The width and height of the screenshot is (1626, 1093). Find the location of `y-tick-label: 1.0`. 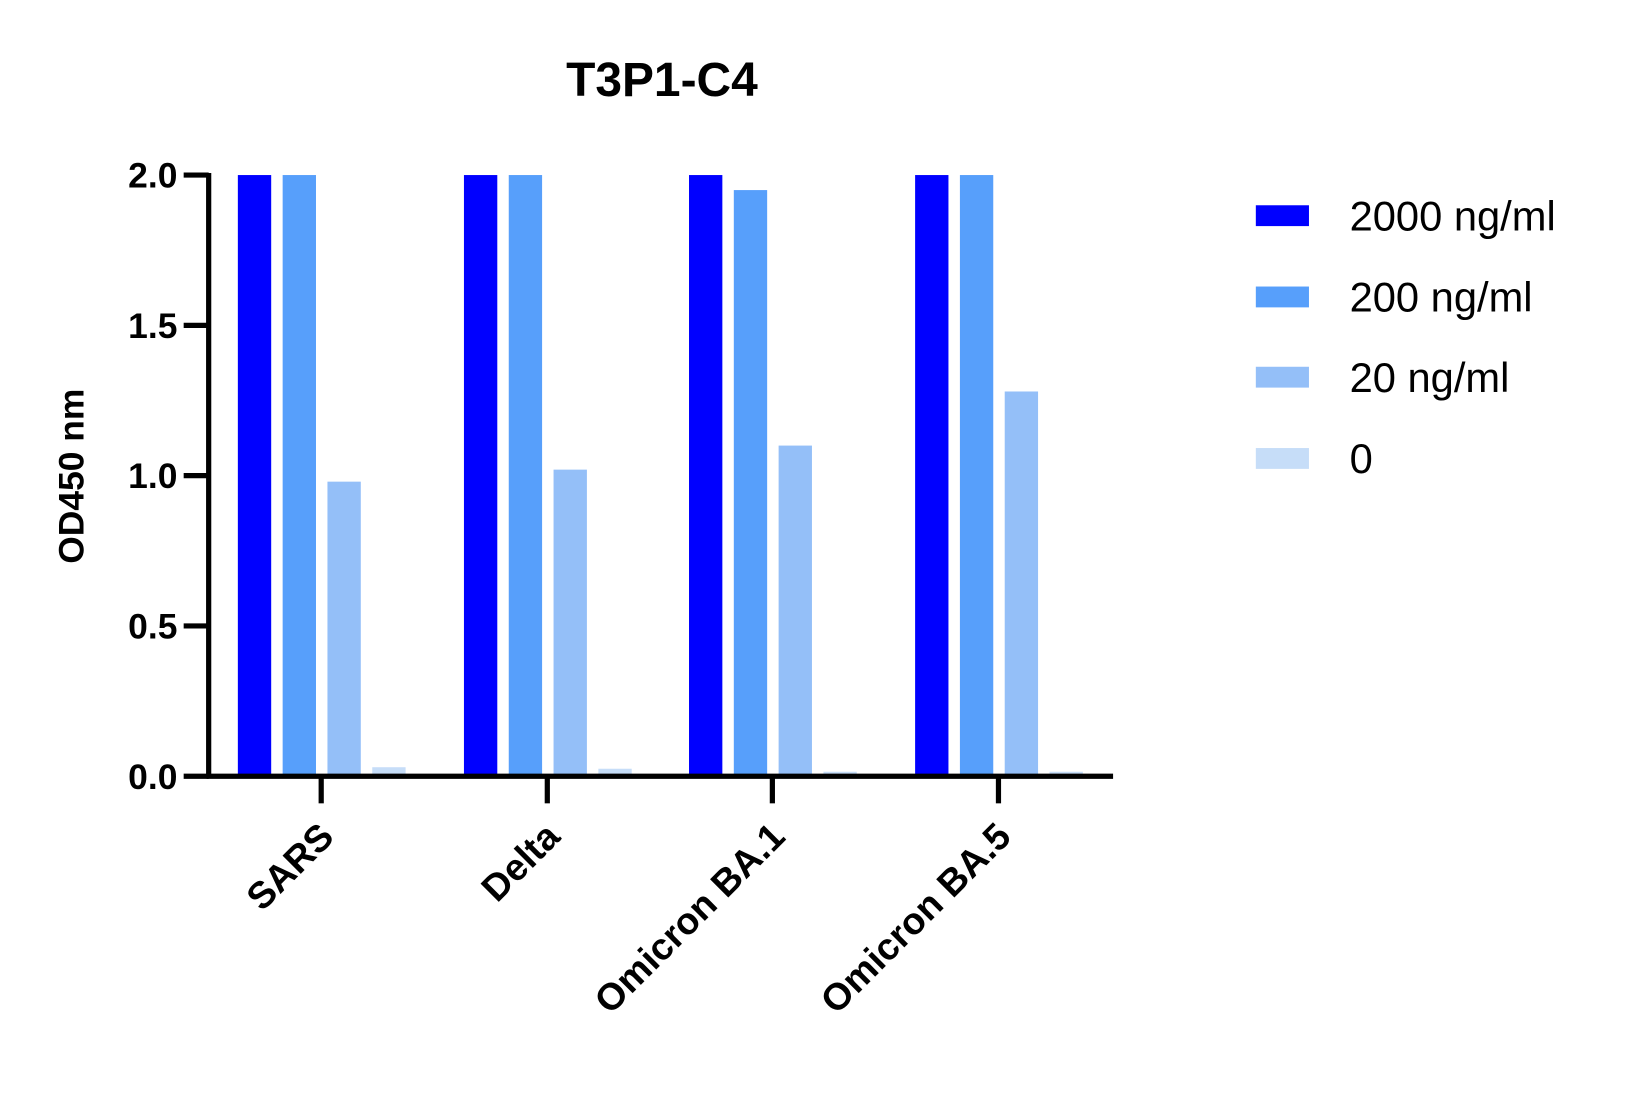

y-tick-label: 1.0 is located at coordinates (152, 476).